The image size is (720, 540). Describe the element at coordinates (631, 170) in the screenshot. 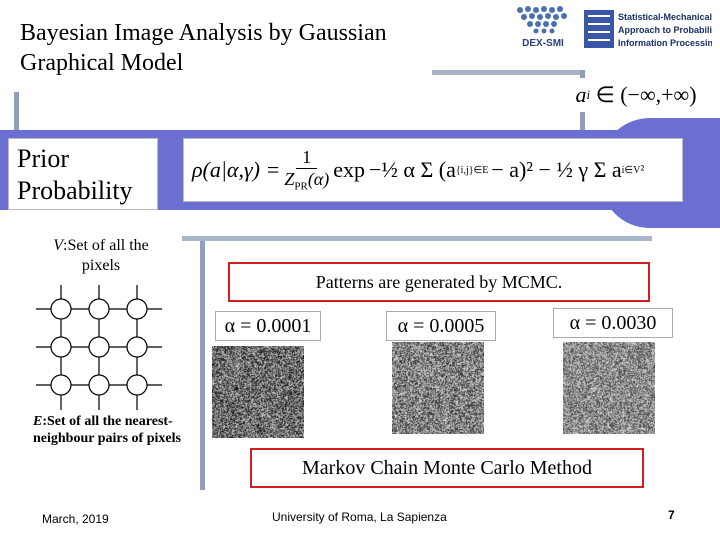

I see `formula-sum2-sub: i∈V` at that location.